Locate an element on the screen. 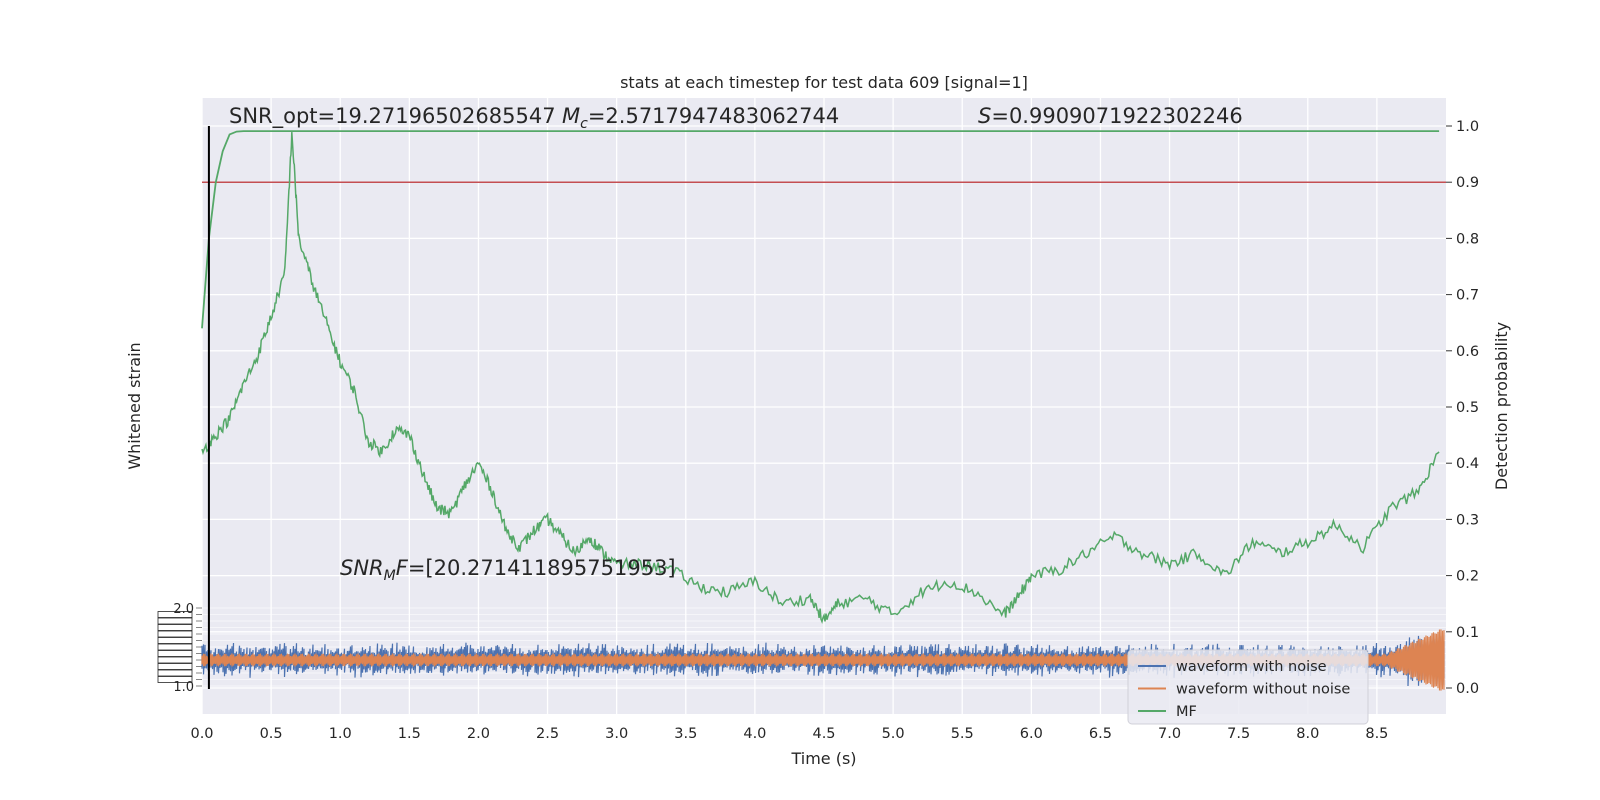 The image size is (1600, 800). y-right-tick-label: 0.4 is located at coordinates (1467, 464).